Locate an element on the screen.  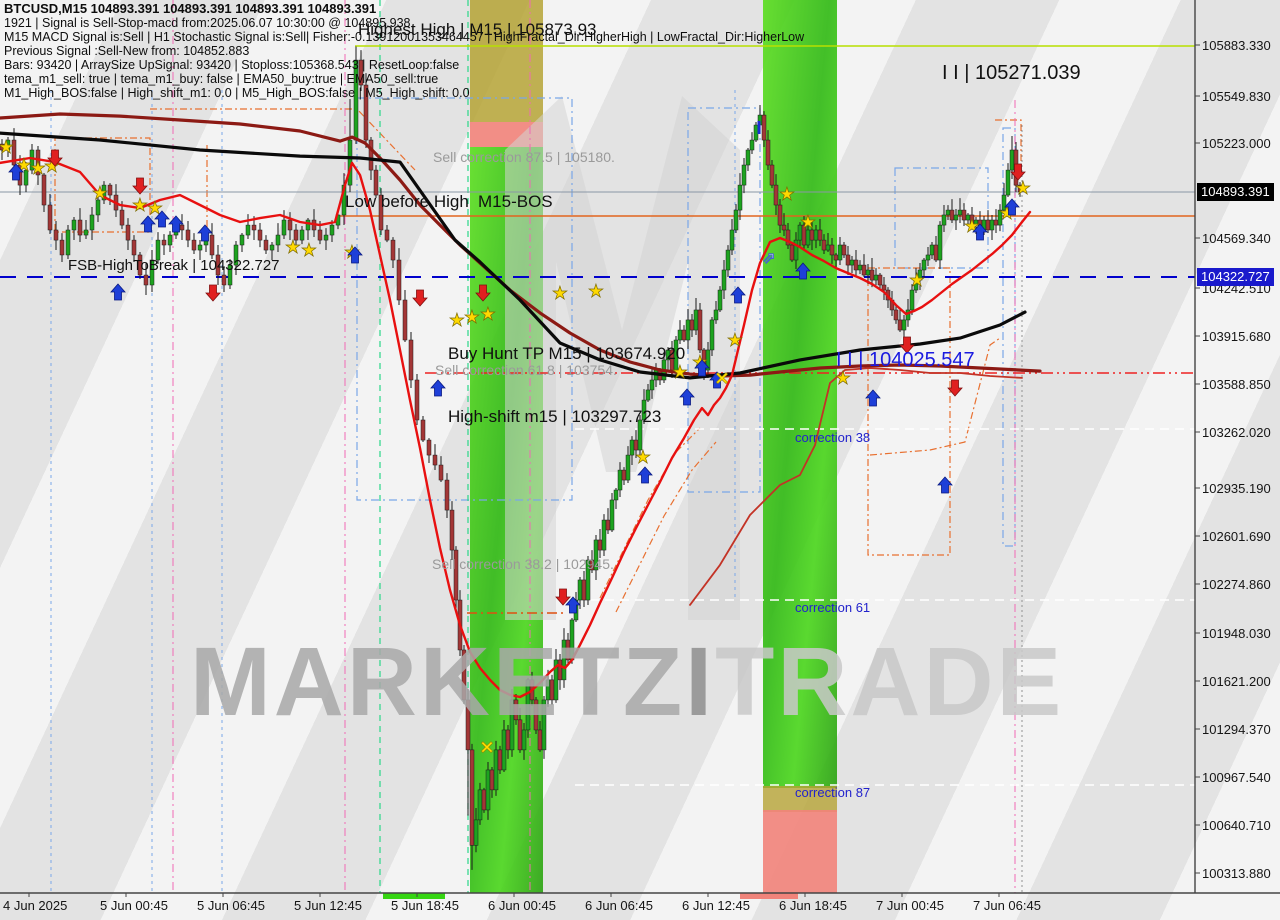
axis-strip-green is located at coordinates (414, 896).